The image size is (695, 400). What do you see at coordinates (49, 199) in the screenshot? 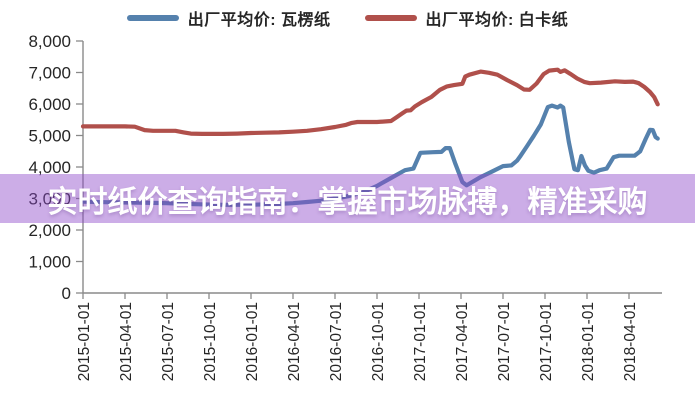
I see `svg-text: 3,000` at bounding box center [49, 199].